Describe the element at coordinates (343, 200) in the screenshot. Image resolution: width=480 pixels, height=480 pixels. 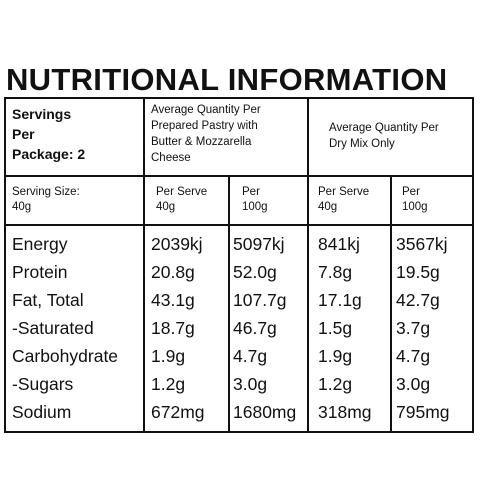
I see `subheader-dry-per-serve: Per Serve 40g` at that location.